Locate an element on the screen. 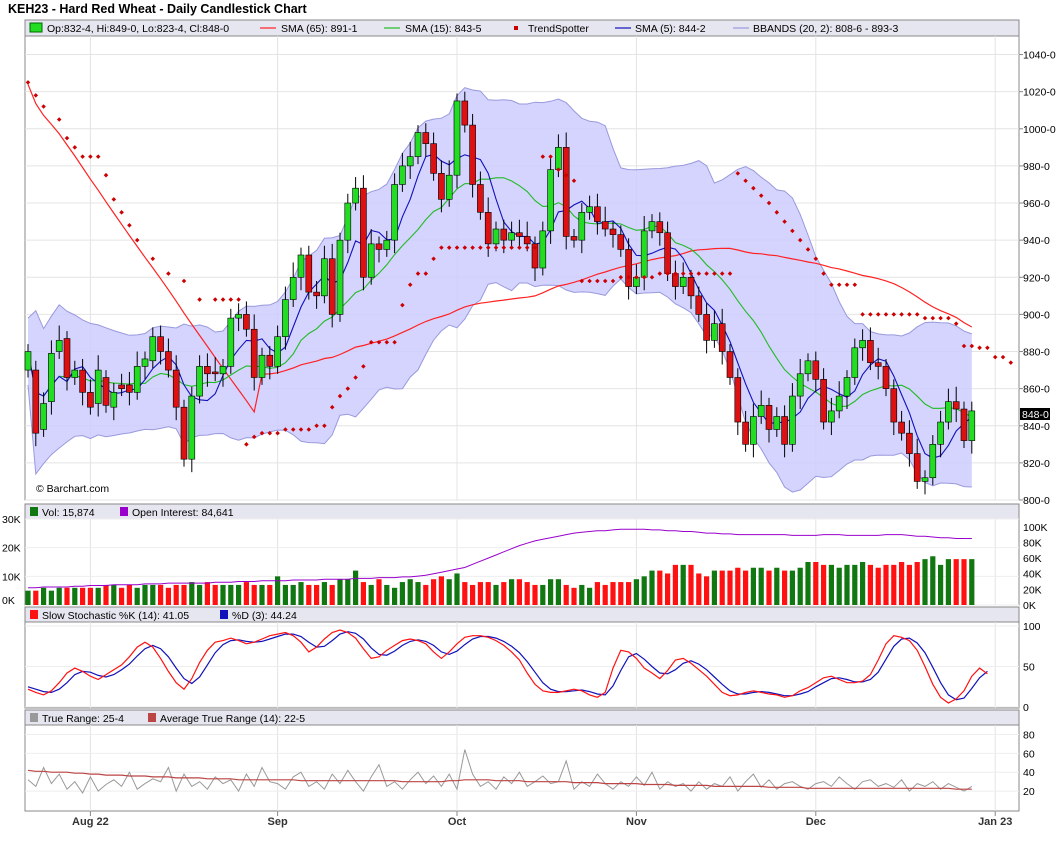 The image size is (1060, 851). open-interest-tick-label: 20K is located at coordinates (1032, 590).